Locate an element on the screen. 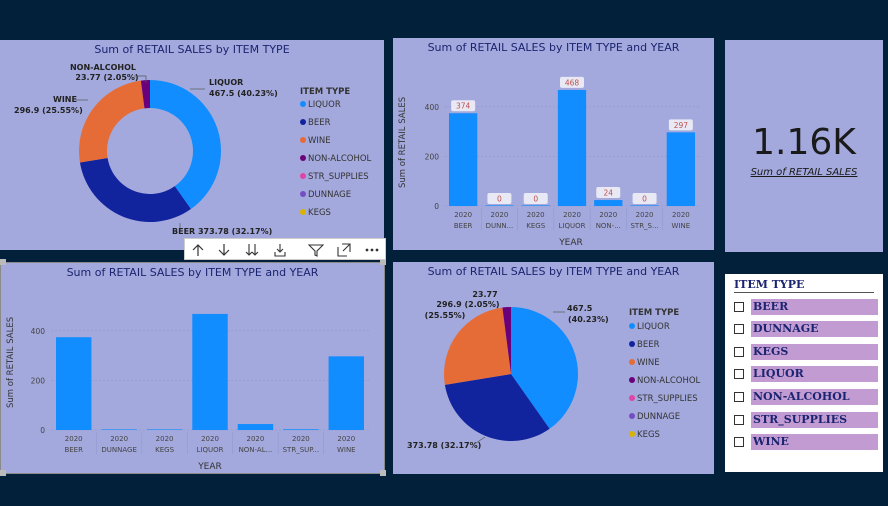 This screenshot has width=888, height=506. resize-handle-bottom-left is located at coordinates (3, 473).